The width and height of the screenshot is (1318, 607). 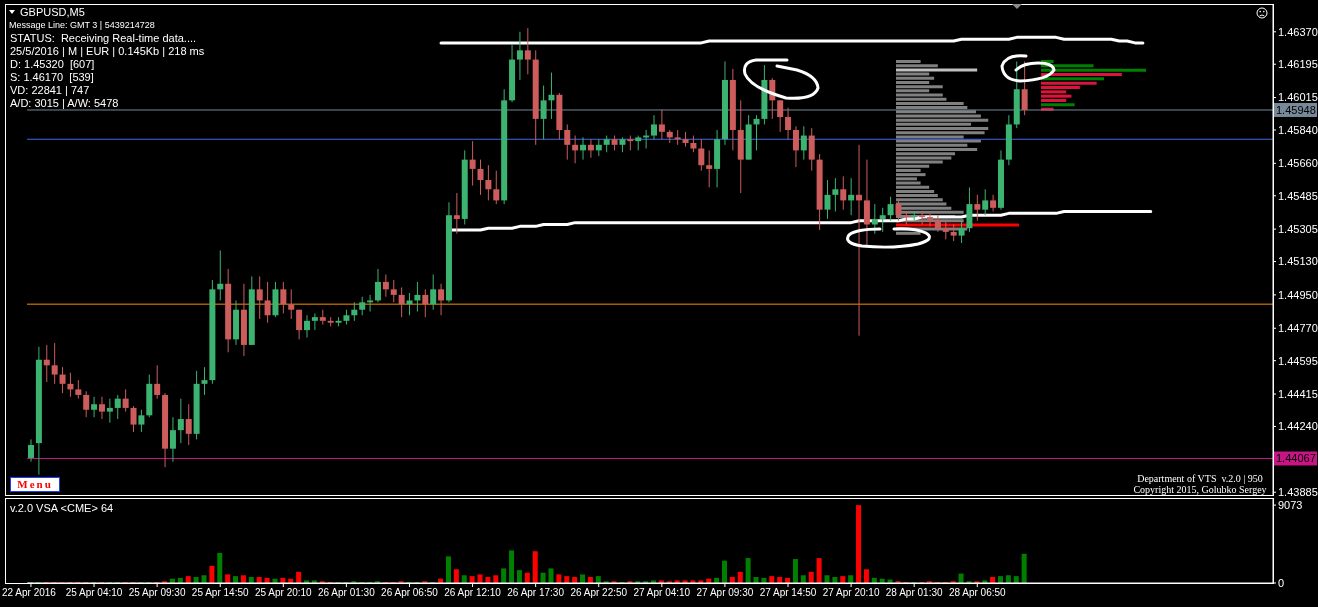 What do you see at coordinates (94, 592) in the screenshot?
I see `x-tick-label: 25 Apr 04:10` at bounding box center [94, 592].